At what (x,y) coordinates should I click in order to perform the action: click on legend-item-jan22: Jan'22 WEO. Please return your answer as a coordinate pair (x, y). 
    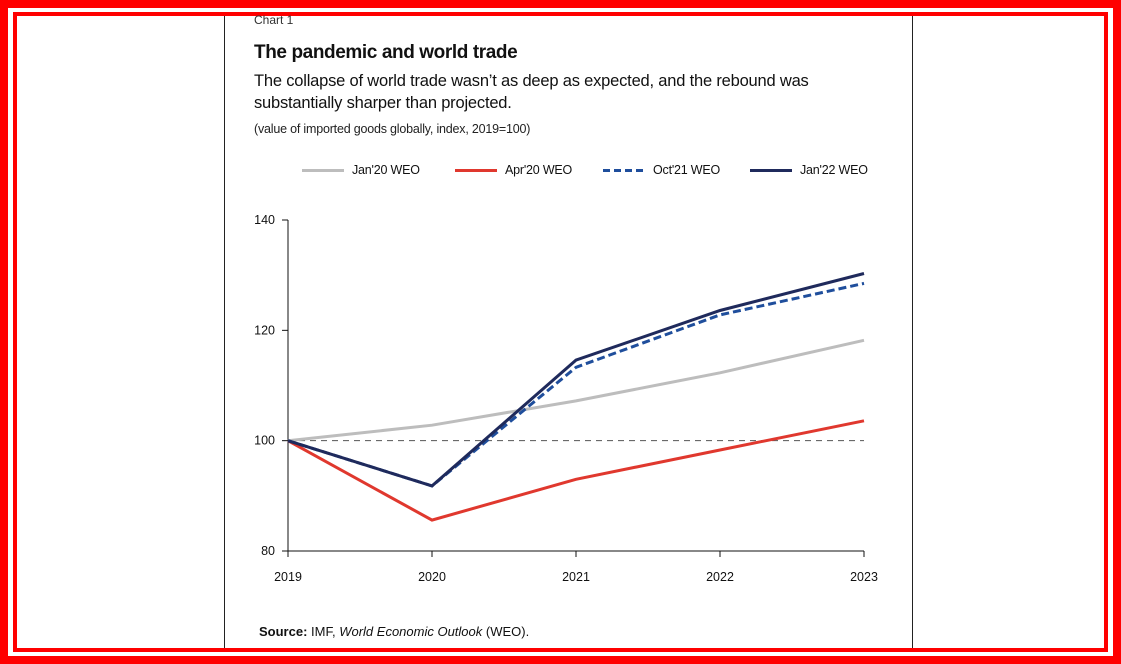
    Looking at the image, I should click on (809, 170).